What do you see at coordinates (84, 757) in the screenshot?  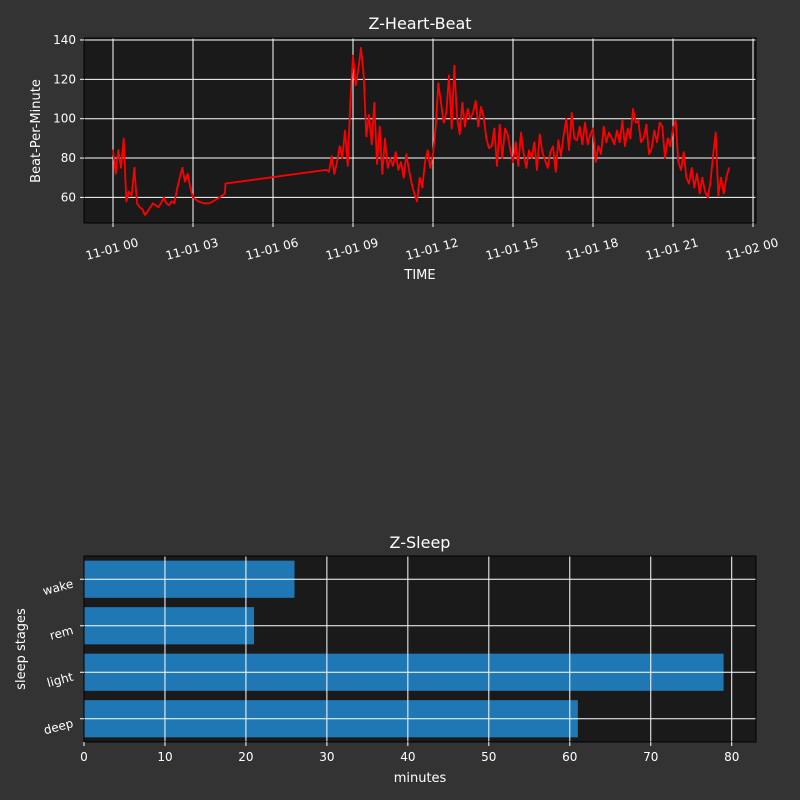 I see `sleep-x-tick-label: 0` at bounding box center [84, 757].